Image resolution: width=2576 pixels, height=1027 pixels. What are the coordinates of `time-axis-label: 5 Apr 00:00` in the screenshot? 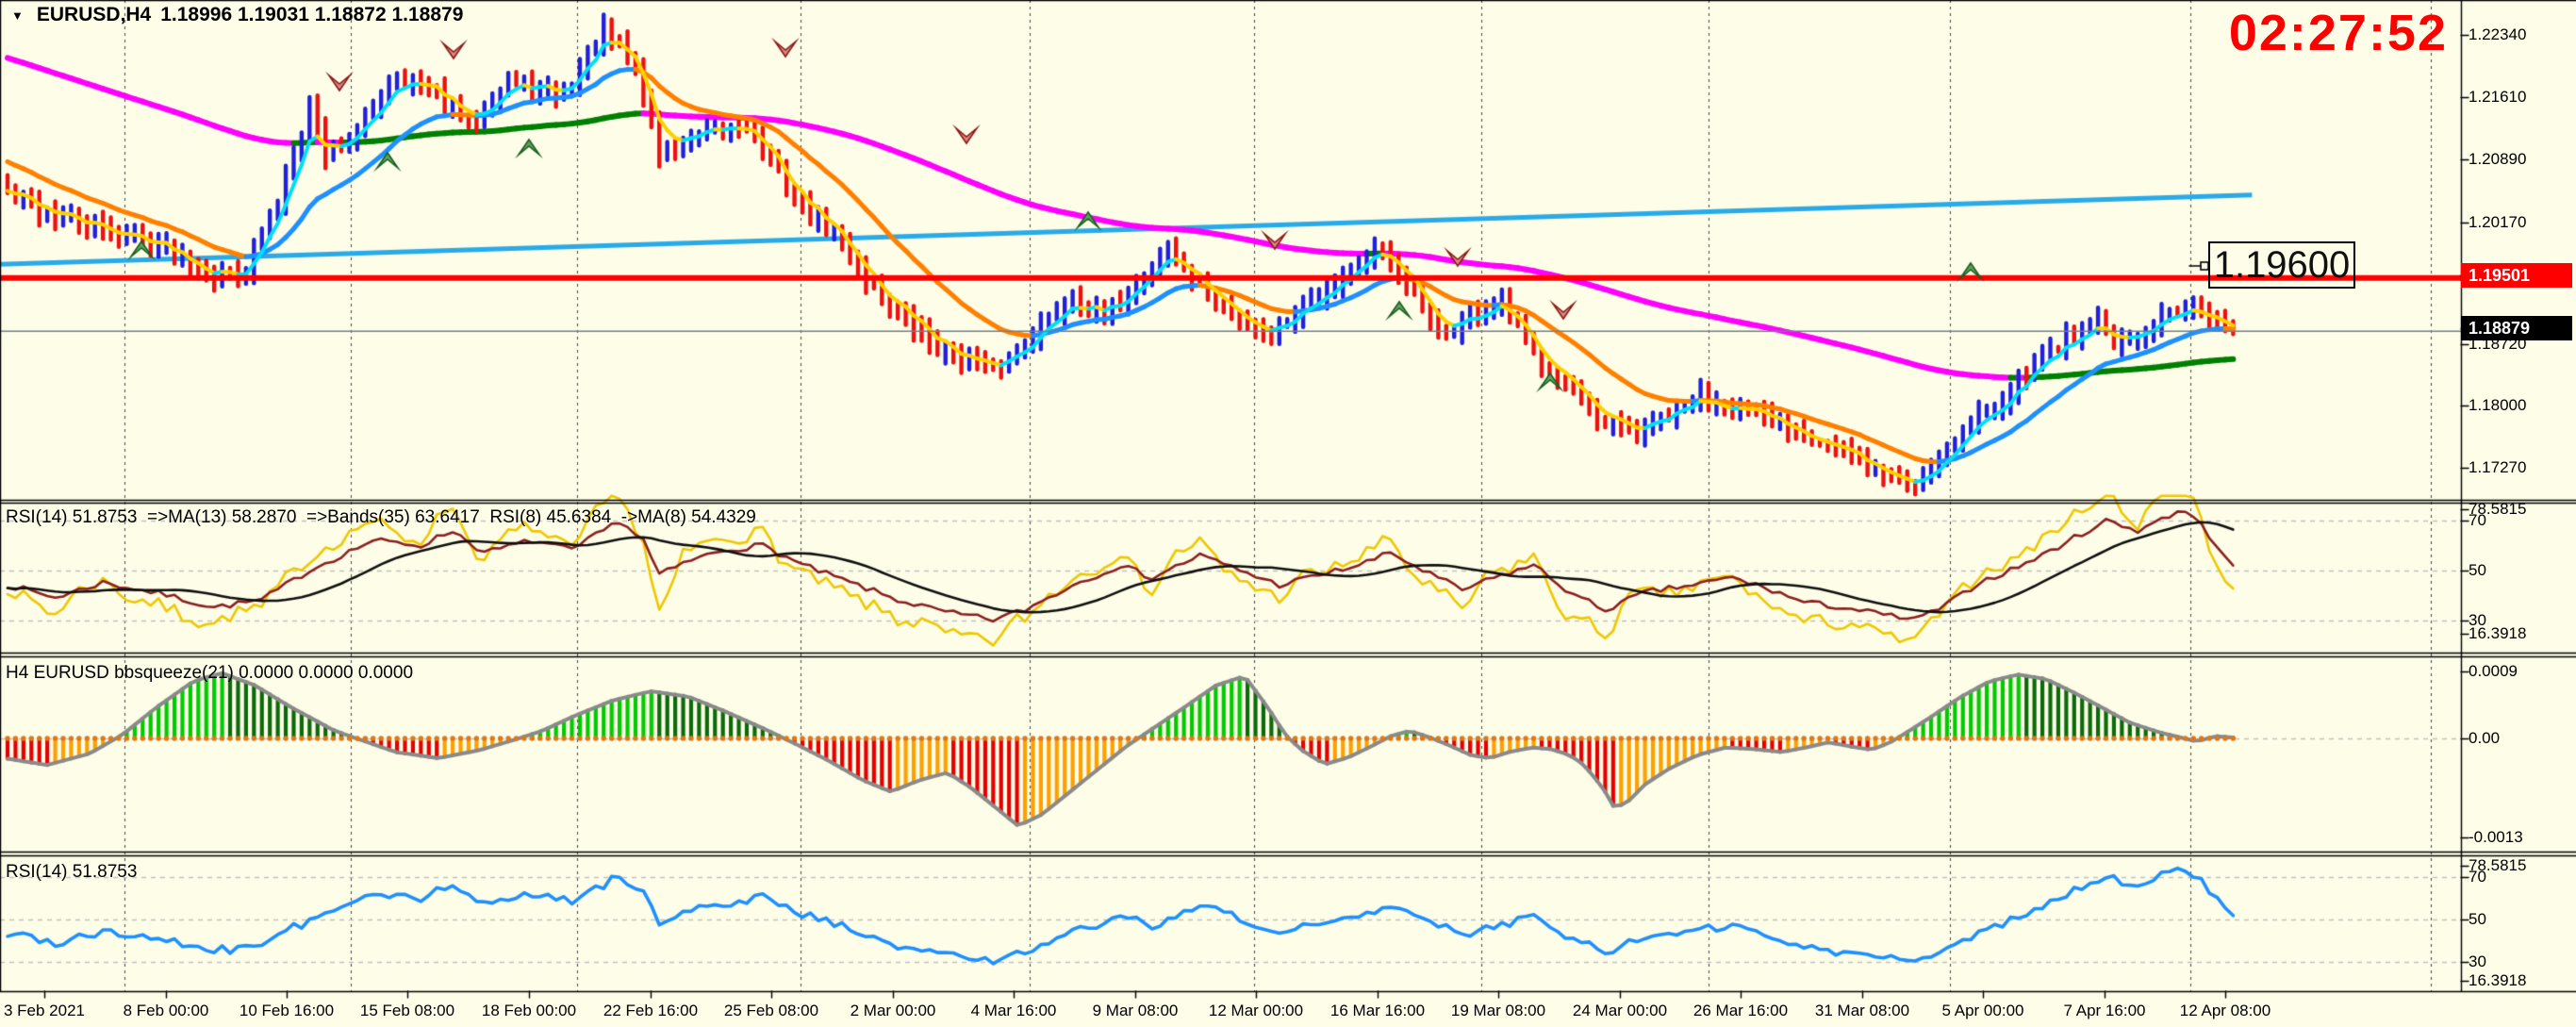 It's located at (1982, 1010).